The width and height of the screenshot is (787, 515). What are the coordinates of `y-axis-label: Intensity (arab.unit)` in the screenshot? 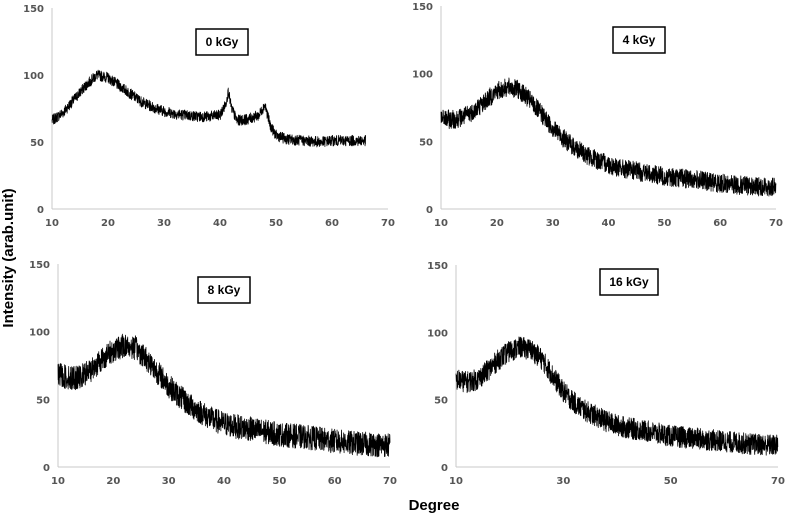 It's located at (8, 257).